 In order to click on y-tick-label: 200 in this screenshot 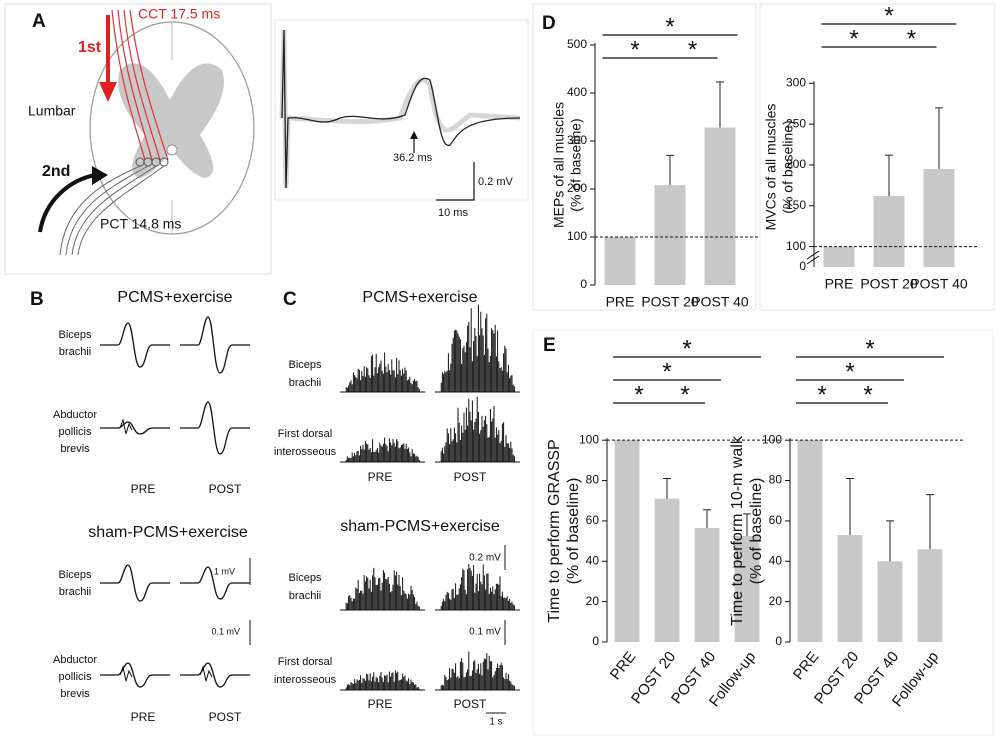, I will do `click(796, 164)`.